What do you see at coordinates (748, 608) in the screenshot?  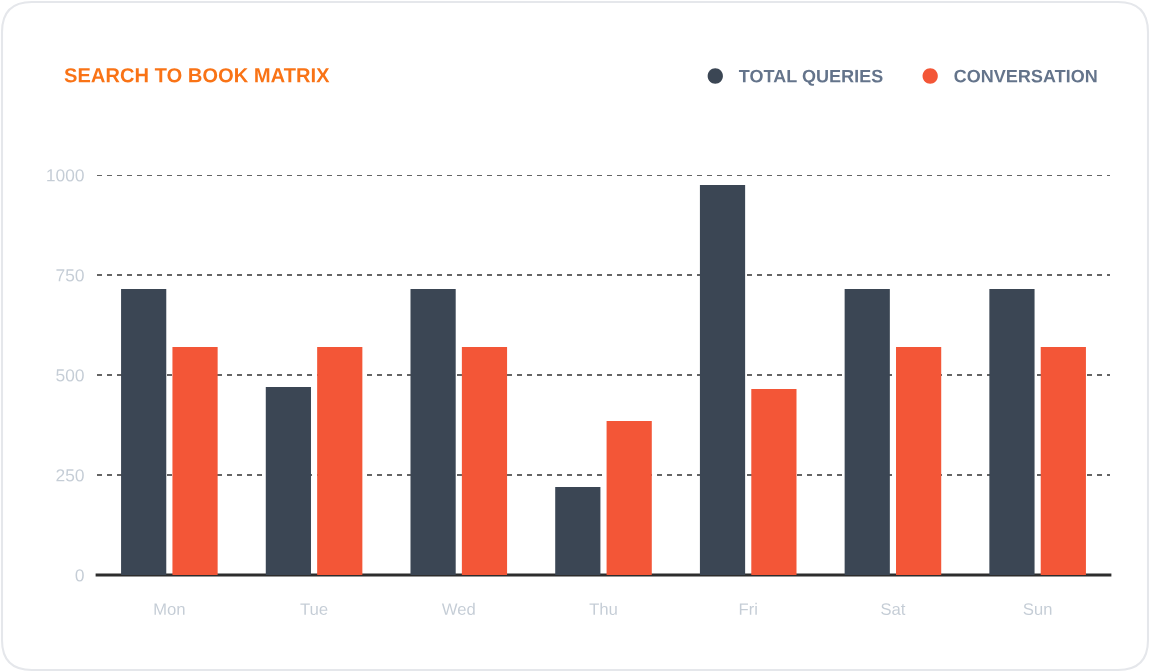 I see `x-tick-label: Fri` at bounding box center [748, 608].